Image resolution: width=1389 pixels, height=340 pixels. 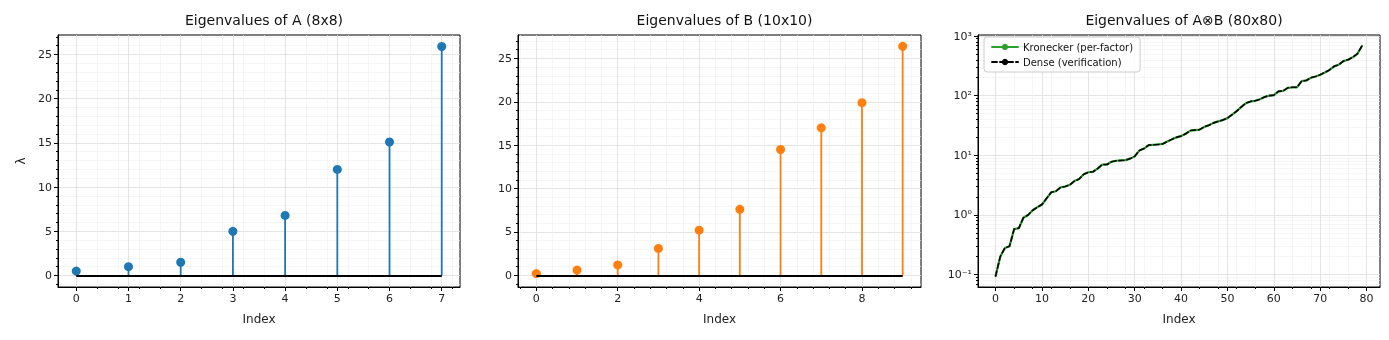 I want to click on x-tick-label: 3, so click(x=233, y=298).